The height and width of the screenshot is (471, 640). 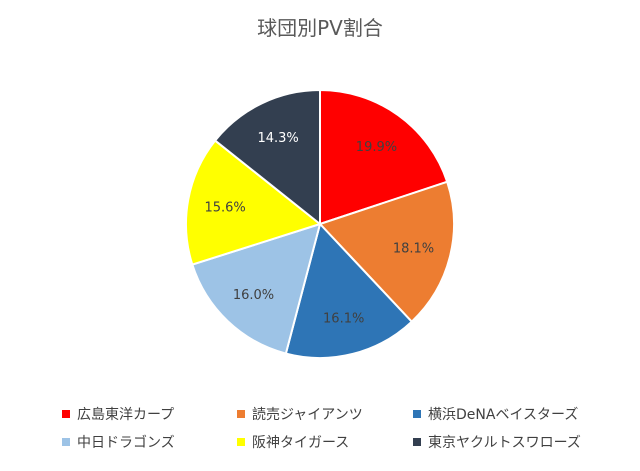 I want to click on chart-title: 球団別PV割合, so click(x=320, y=28).